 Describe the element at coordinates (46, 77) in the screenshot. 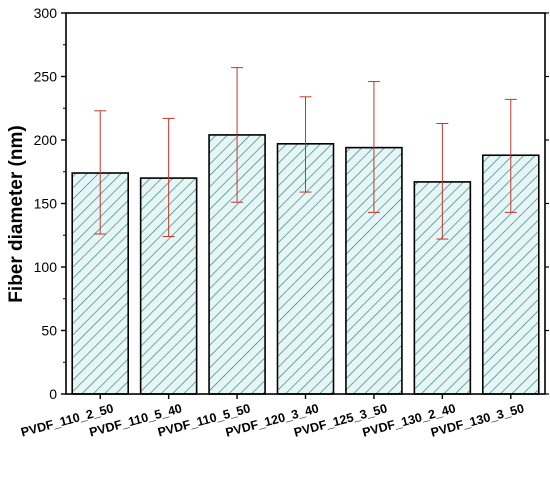

I see `y-tick-label: 250` at that location.